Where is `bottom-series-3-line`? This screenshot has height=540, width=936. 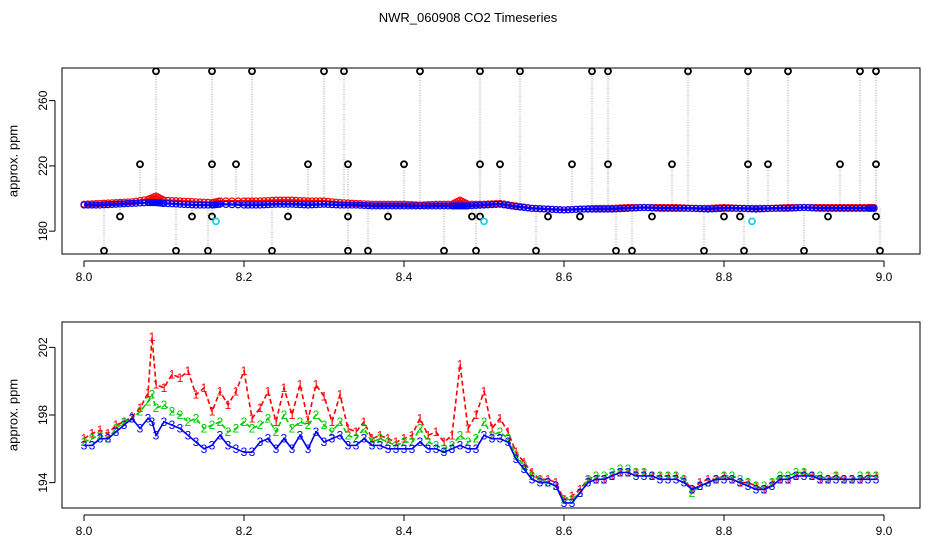
bottom-series-3-line is located at coordinates (480, 460).